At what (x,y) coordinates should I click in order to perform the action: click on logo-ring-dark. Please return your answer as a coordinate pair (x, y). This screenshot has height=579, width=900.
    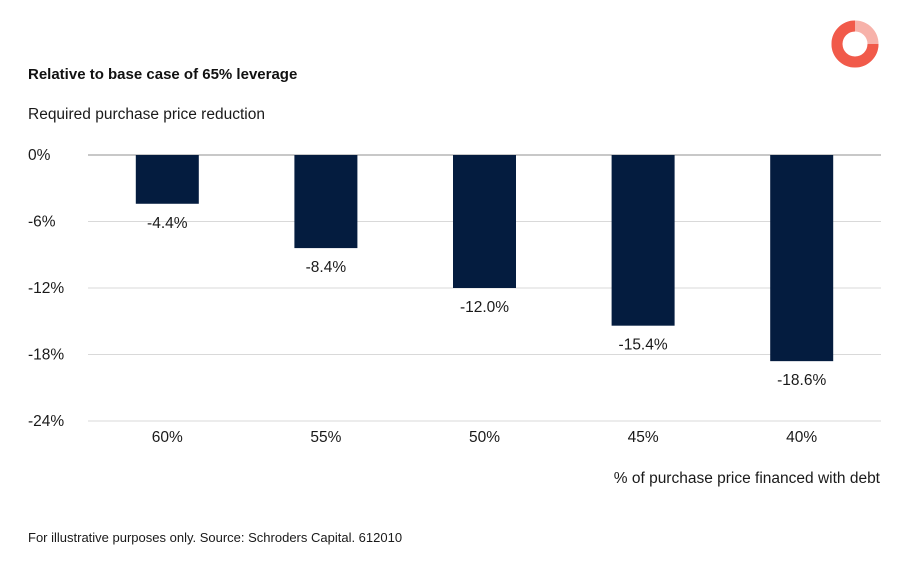
    Looking at the image, I should click on (855, 44).